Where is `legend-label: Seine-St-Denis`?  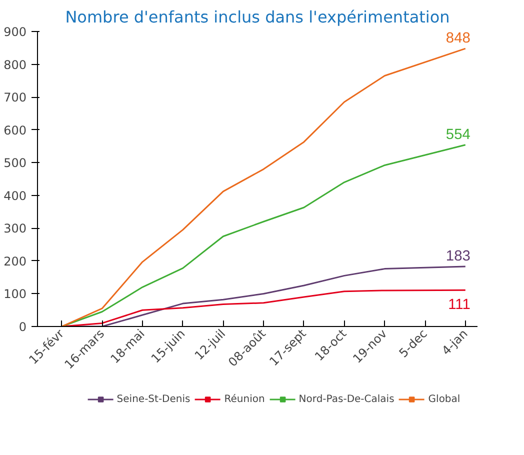 legend-label: Seine-St-Denis is located at coordinates (153, 399).